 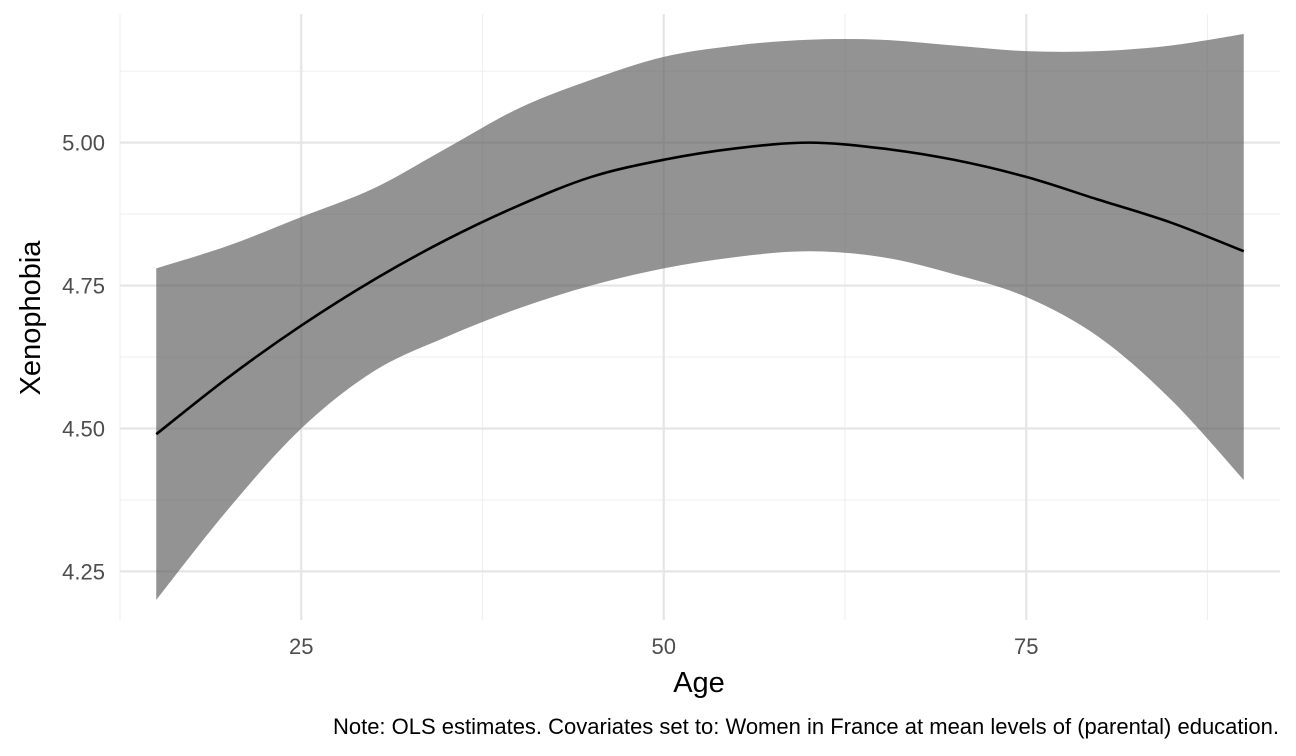 I want to click on x-axis-ticks: 25 50 75, so click(x=663, y=646).